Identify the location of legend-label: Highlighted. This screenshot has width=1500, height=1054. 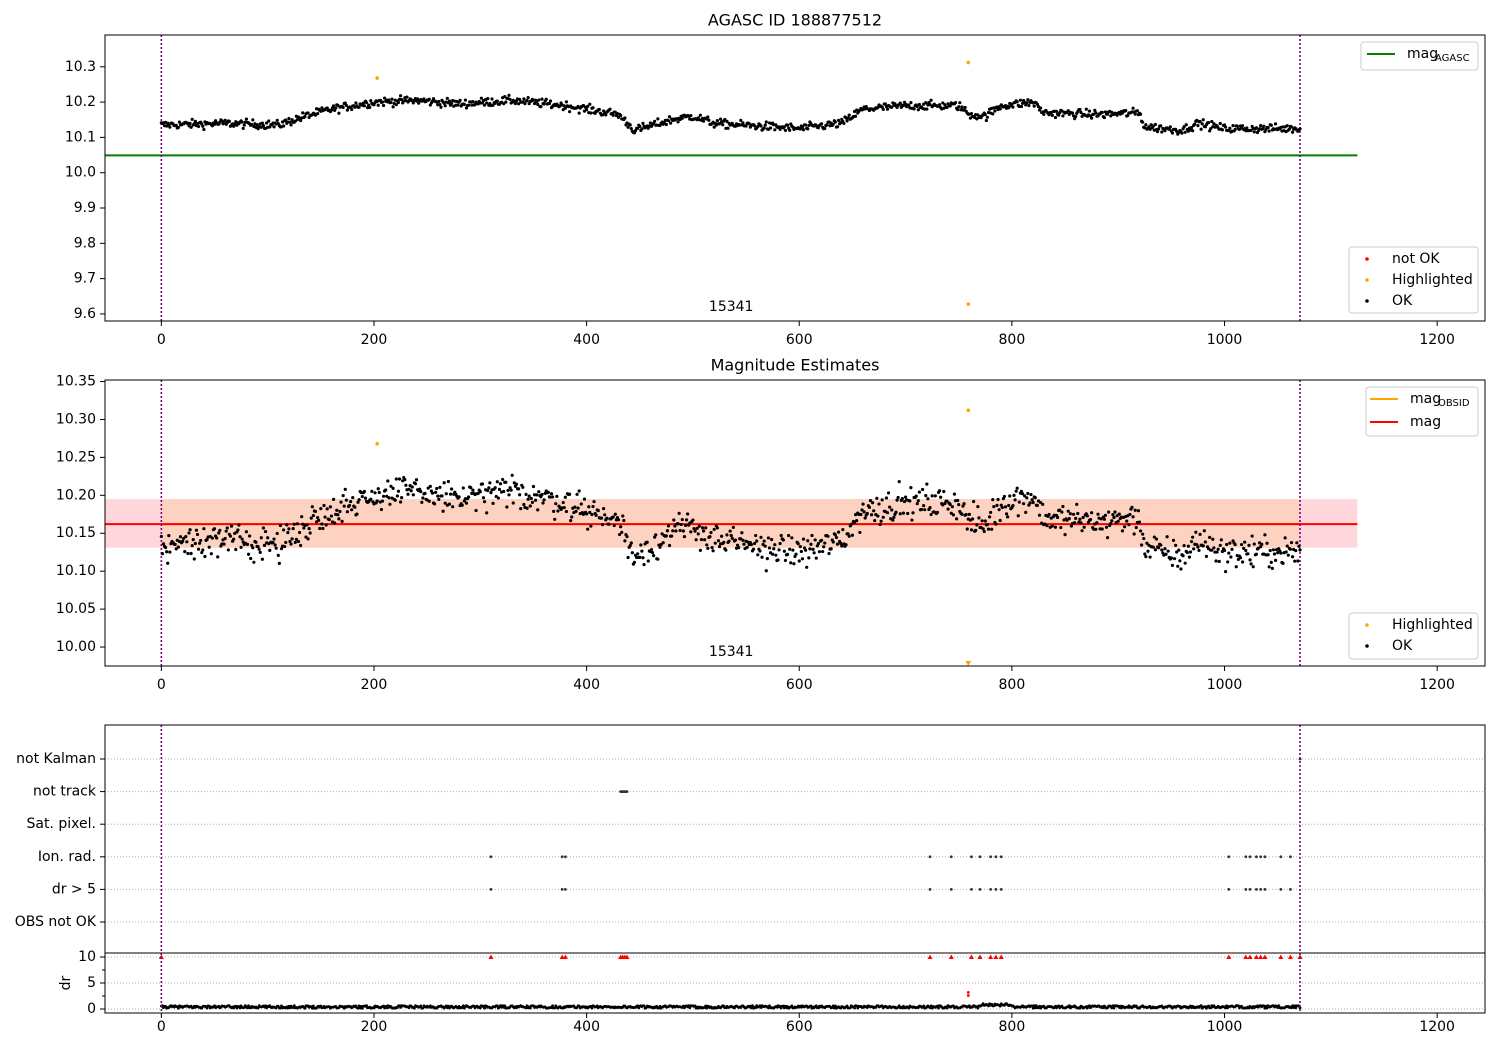
(1432, 625).